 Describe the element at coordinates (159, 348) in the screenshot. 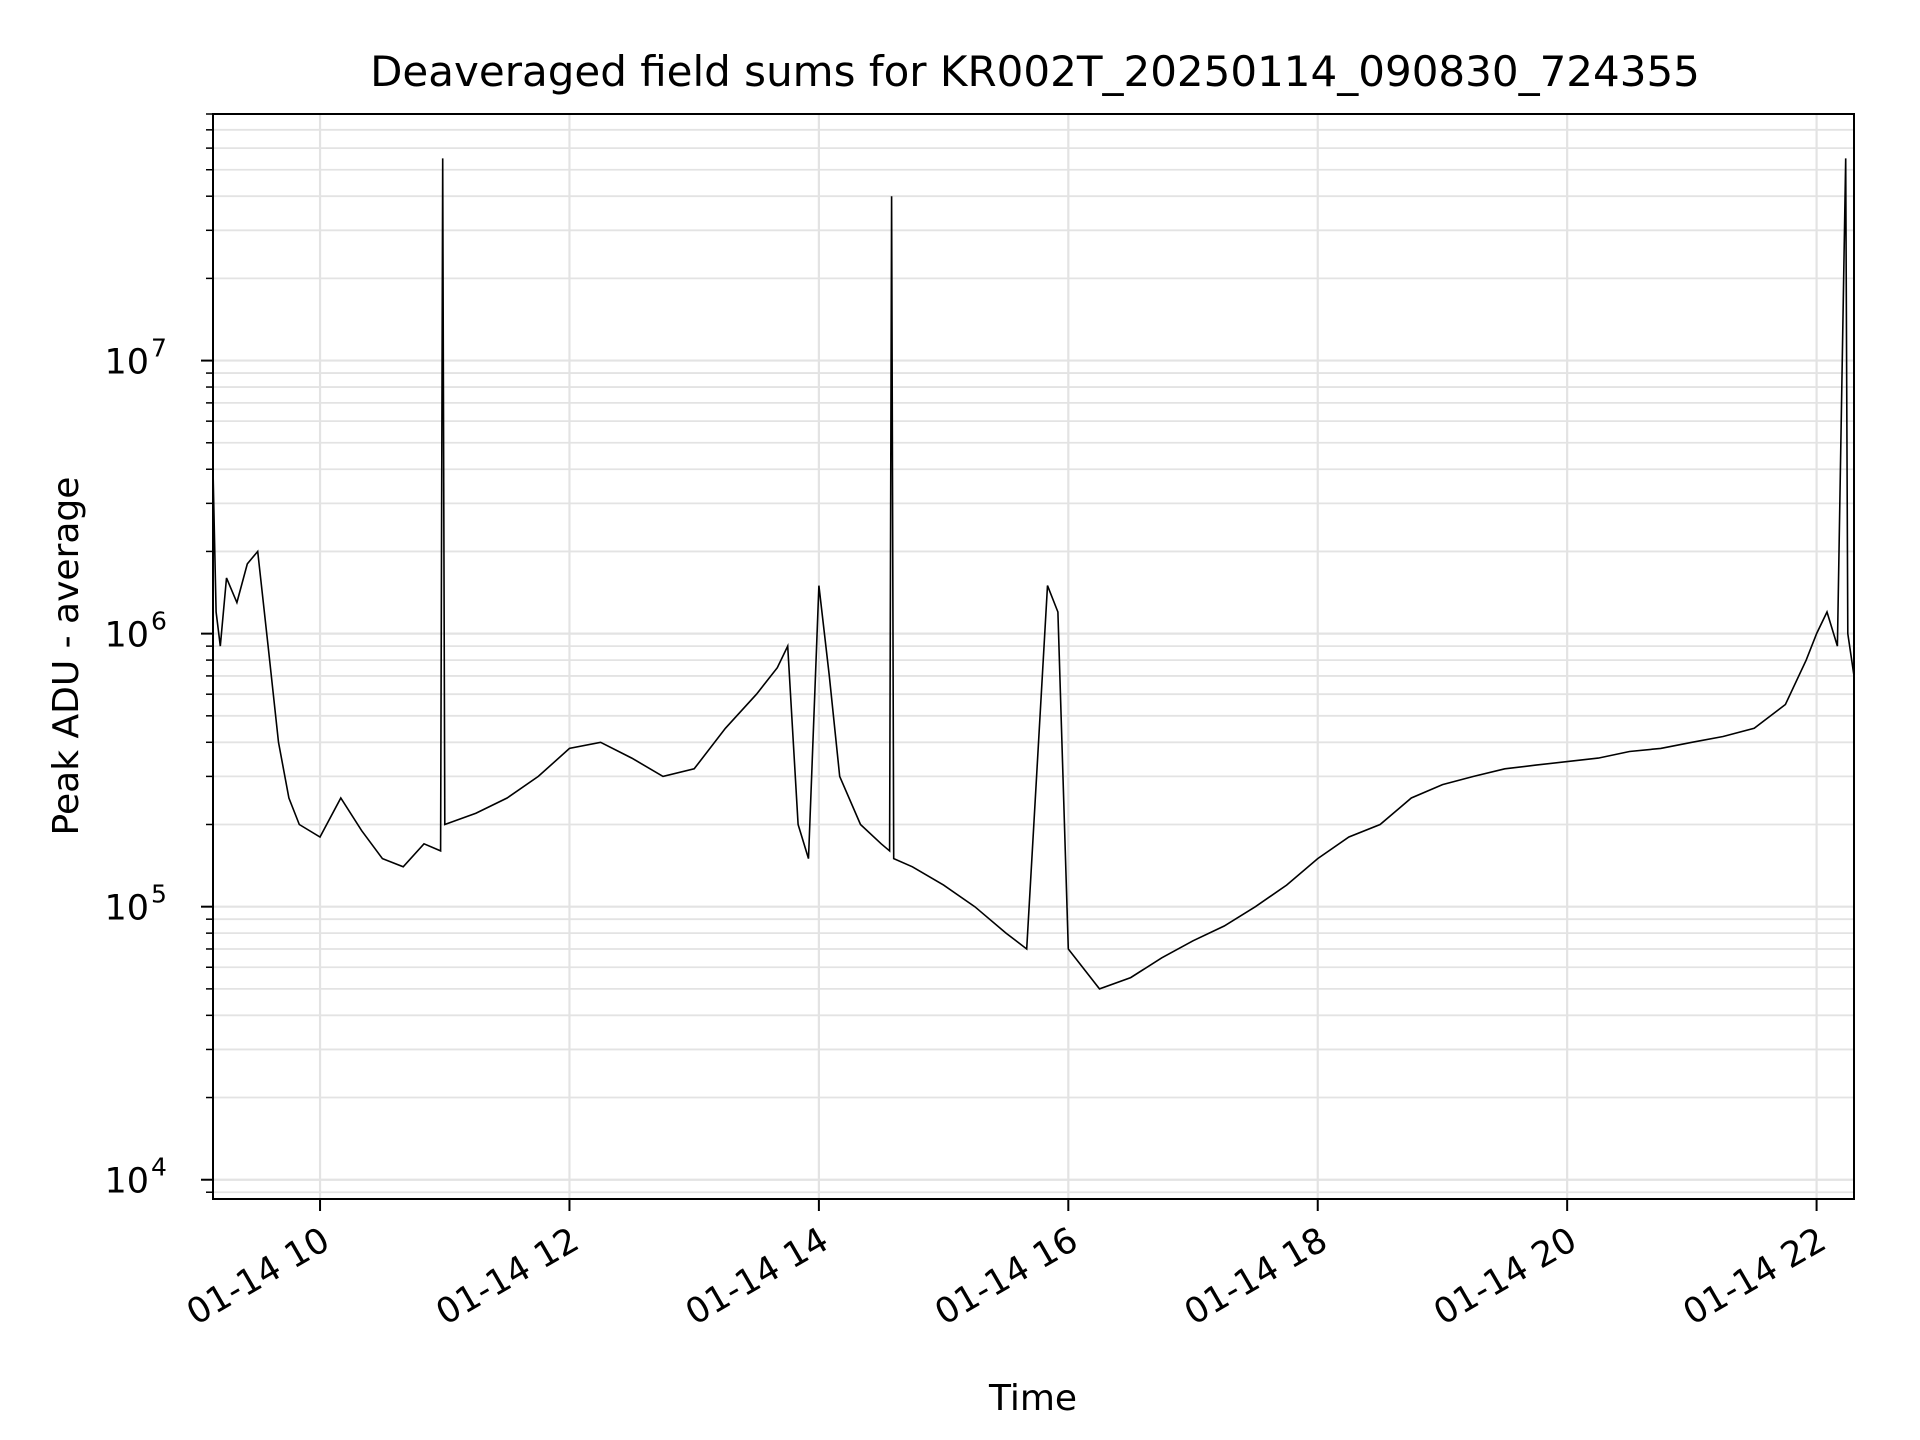

I see `y-tick-exponent: 7` at that location.